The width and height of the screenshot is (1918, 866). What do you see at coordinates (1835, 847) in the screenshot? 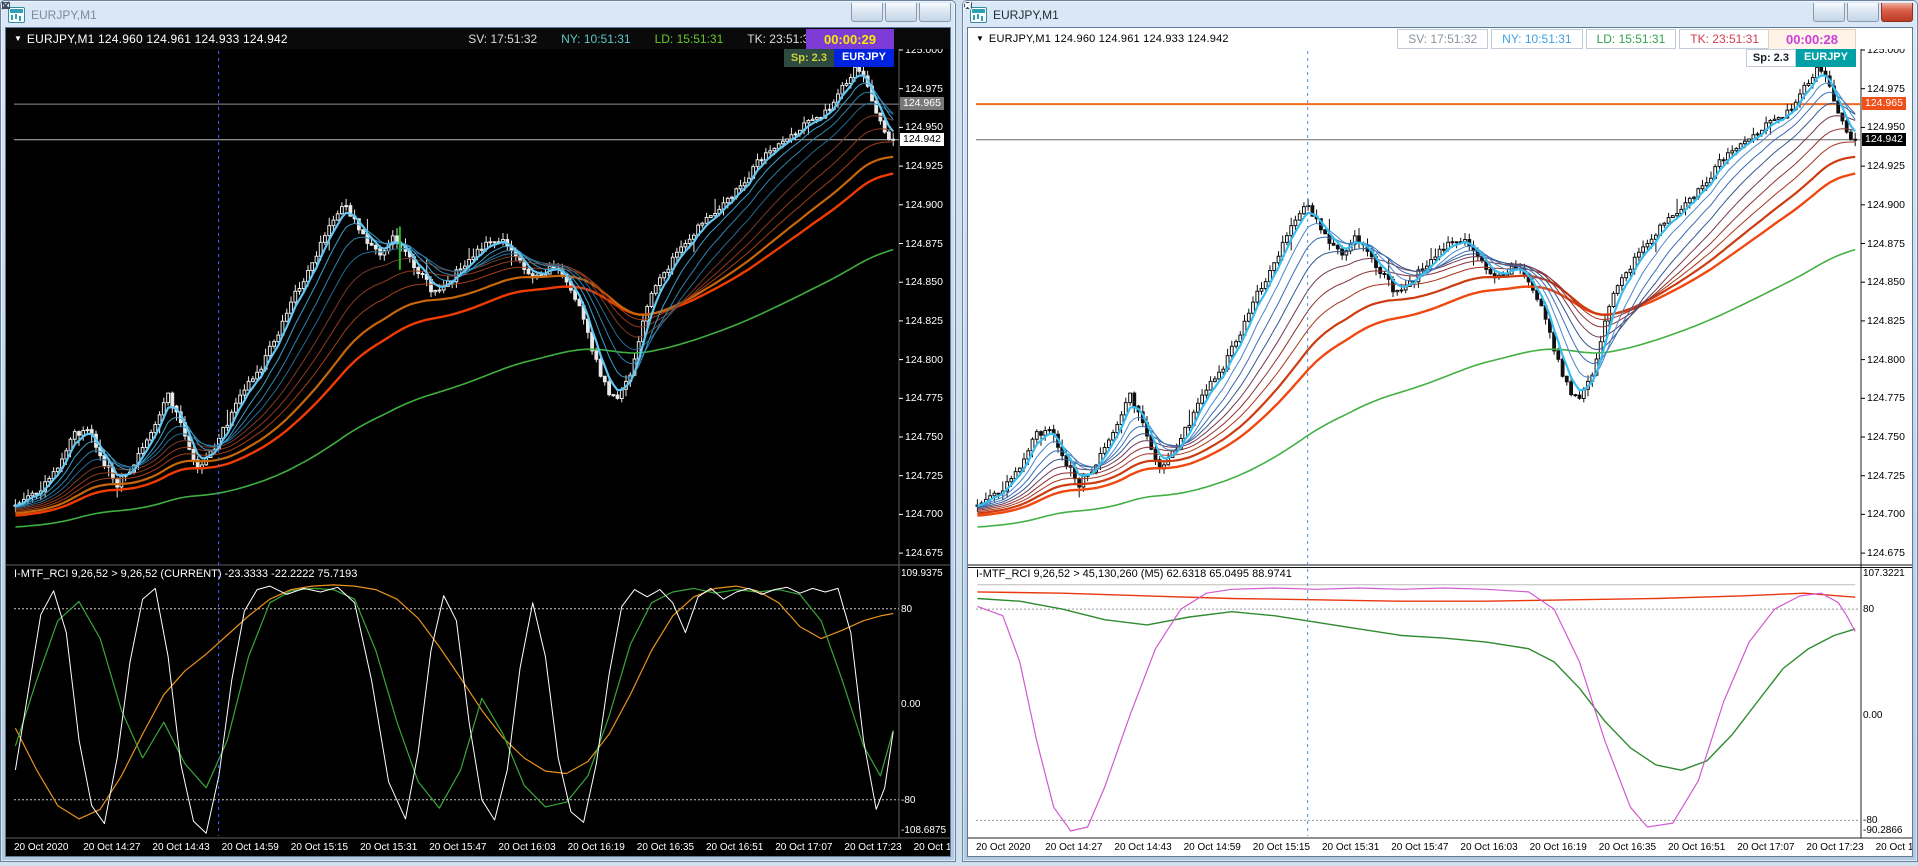
I see `time-tick-label: 20 Oct 17:23` at bounding box center [1835, 847].